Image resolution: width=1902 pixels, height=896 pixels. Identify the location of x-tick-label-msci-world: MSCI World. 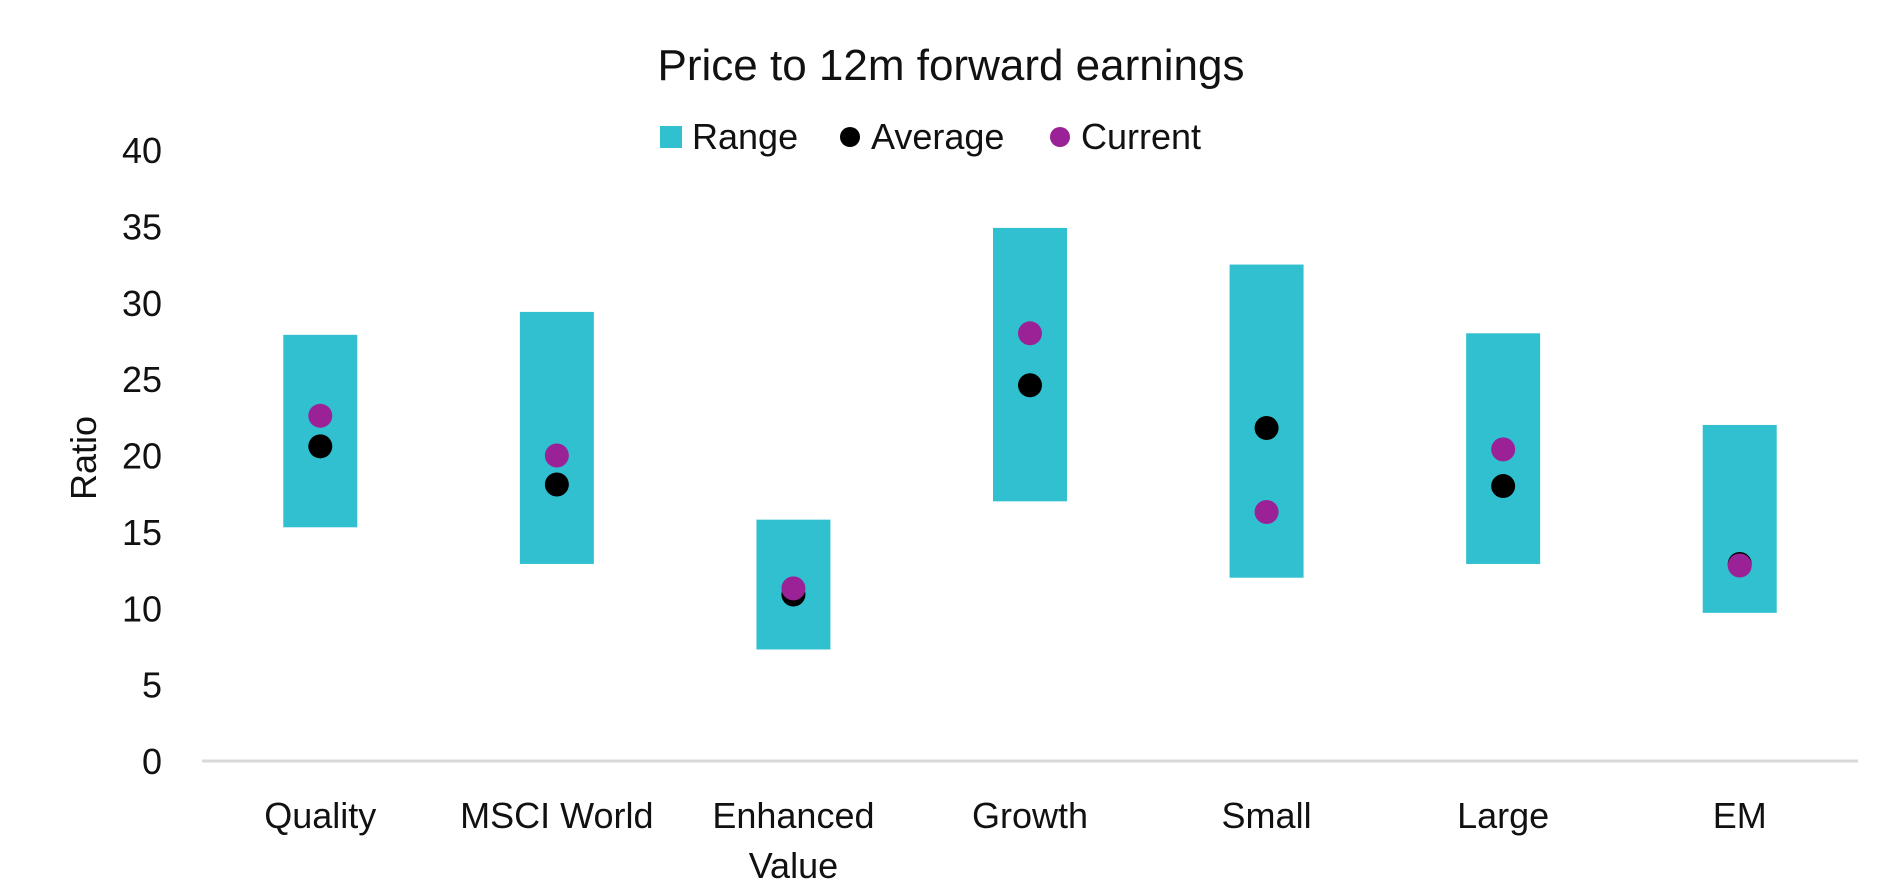
(556, 815).